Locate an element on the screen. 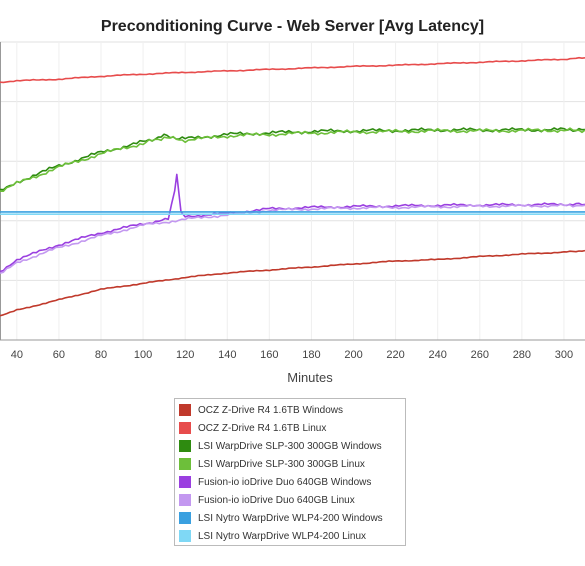 The height and width of the screenshot is (566, 585). x-tick-label: 300 is located at coordinates (564, 355).